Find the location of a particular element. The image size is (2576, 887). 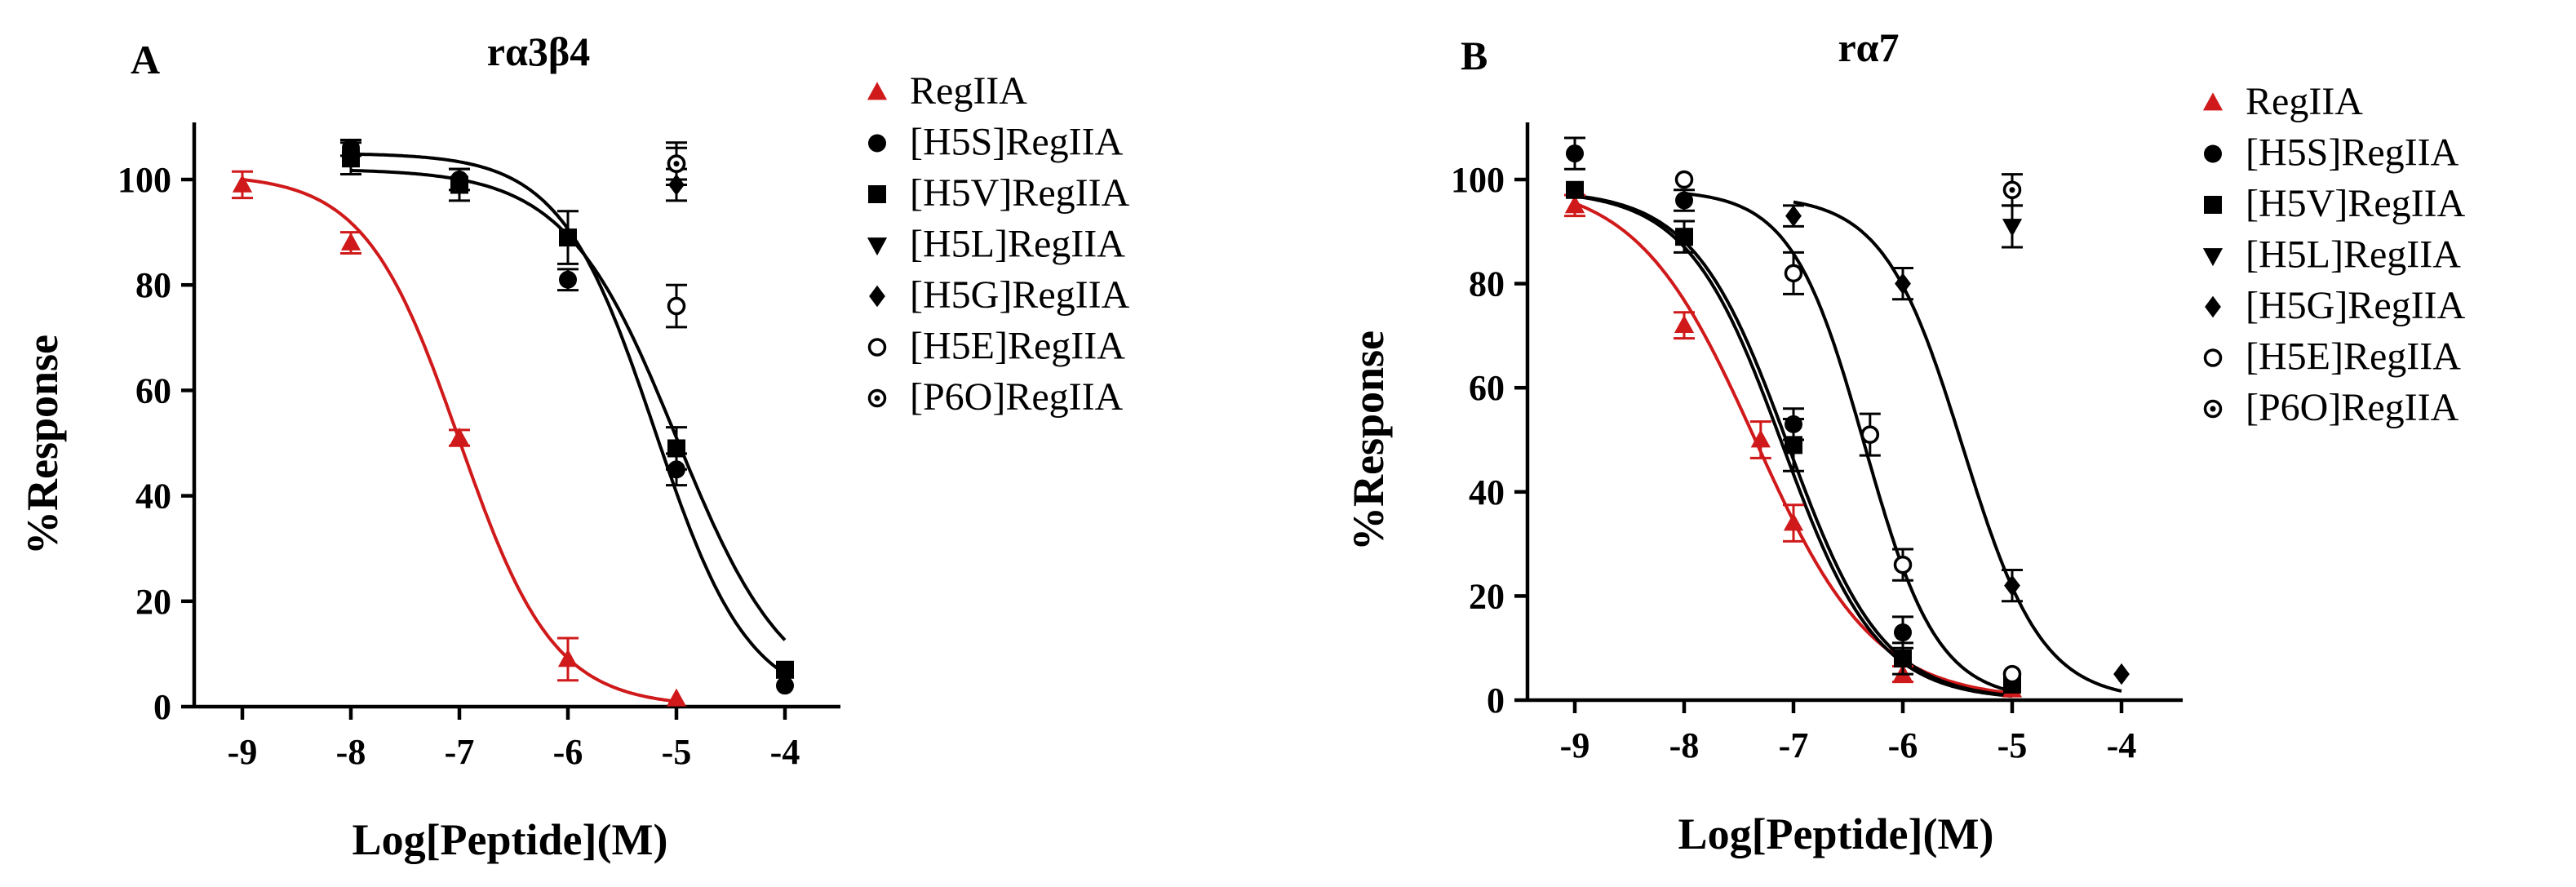

panel-b-y-tick-label: 60 is located at coordinates (1487, 388).